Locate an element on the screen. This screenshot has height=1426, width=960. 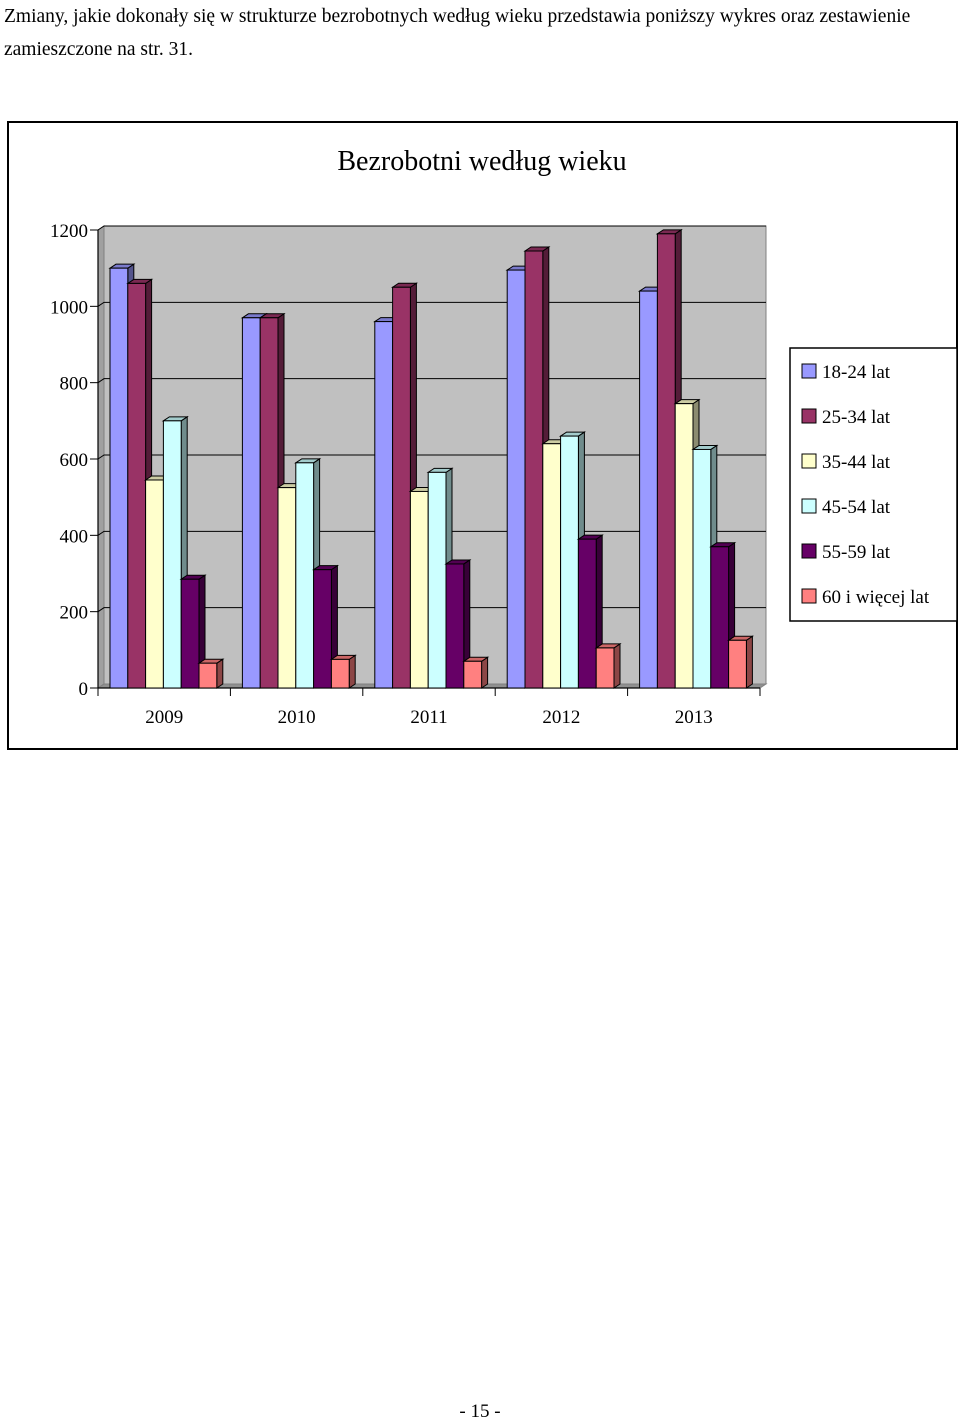
x-tick-label: 2010 is located at coordinates (297, 717).